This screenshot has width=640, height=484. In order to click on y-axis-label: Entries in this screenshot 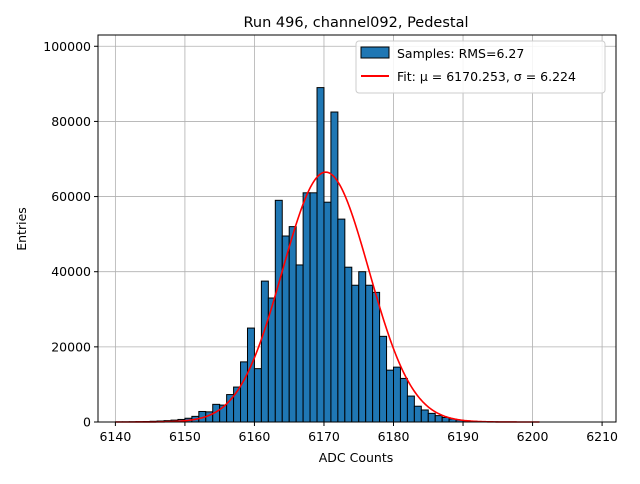, I will do `click(21, 229)`.